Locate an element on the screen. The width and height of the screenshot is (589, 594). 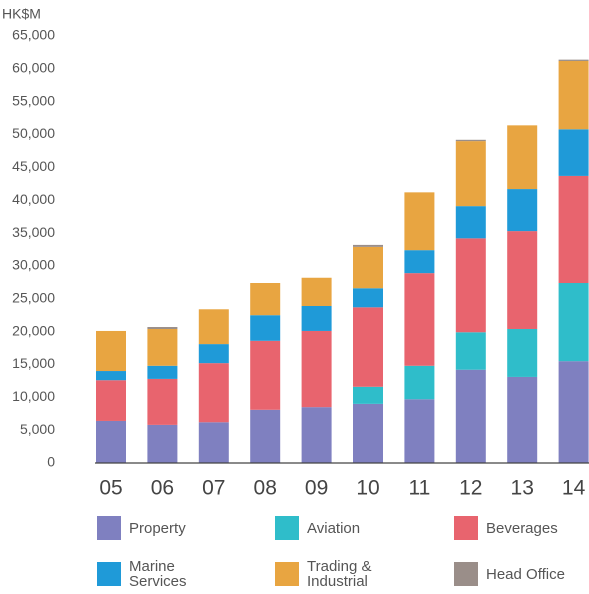
legend-item: Trading & Industrial is located at coordinates (364, 574).